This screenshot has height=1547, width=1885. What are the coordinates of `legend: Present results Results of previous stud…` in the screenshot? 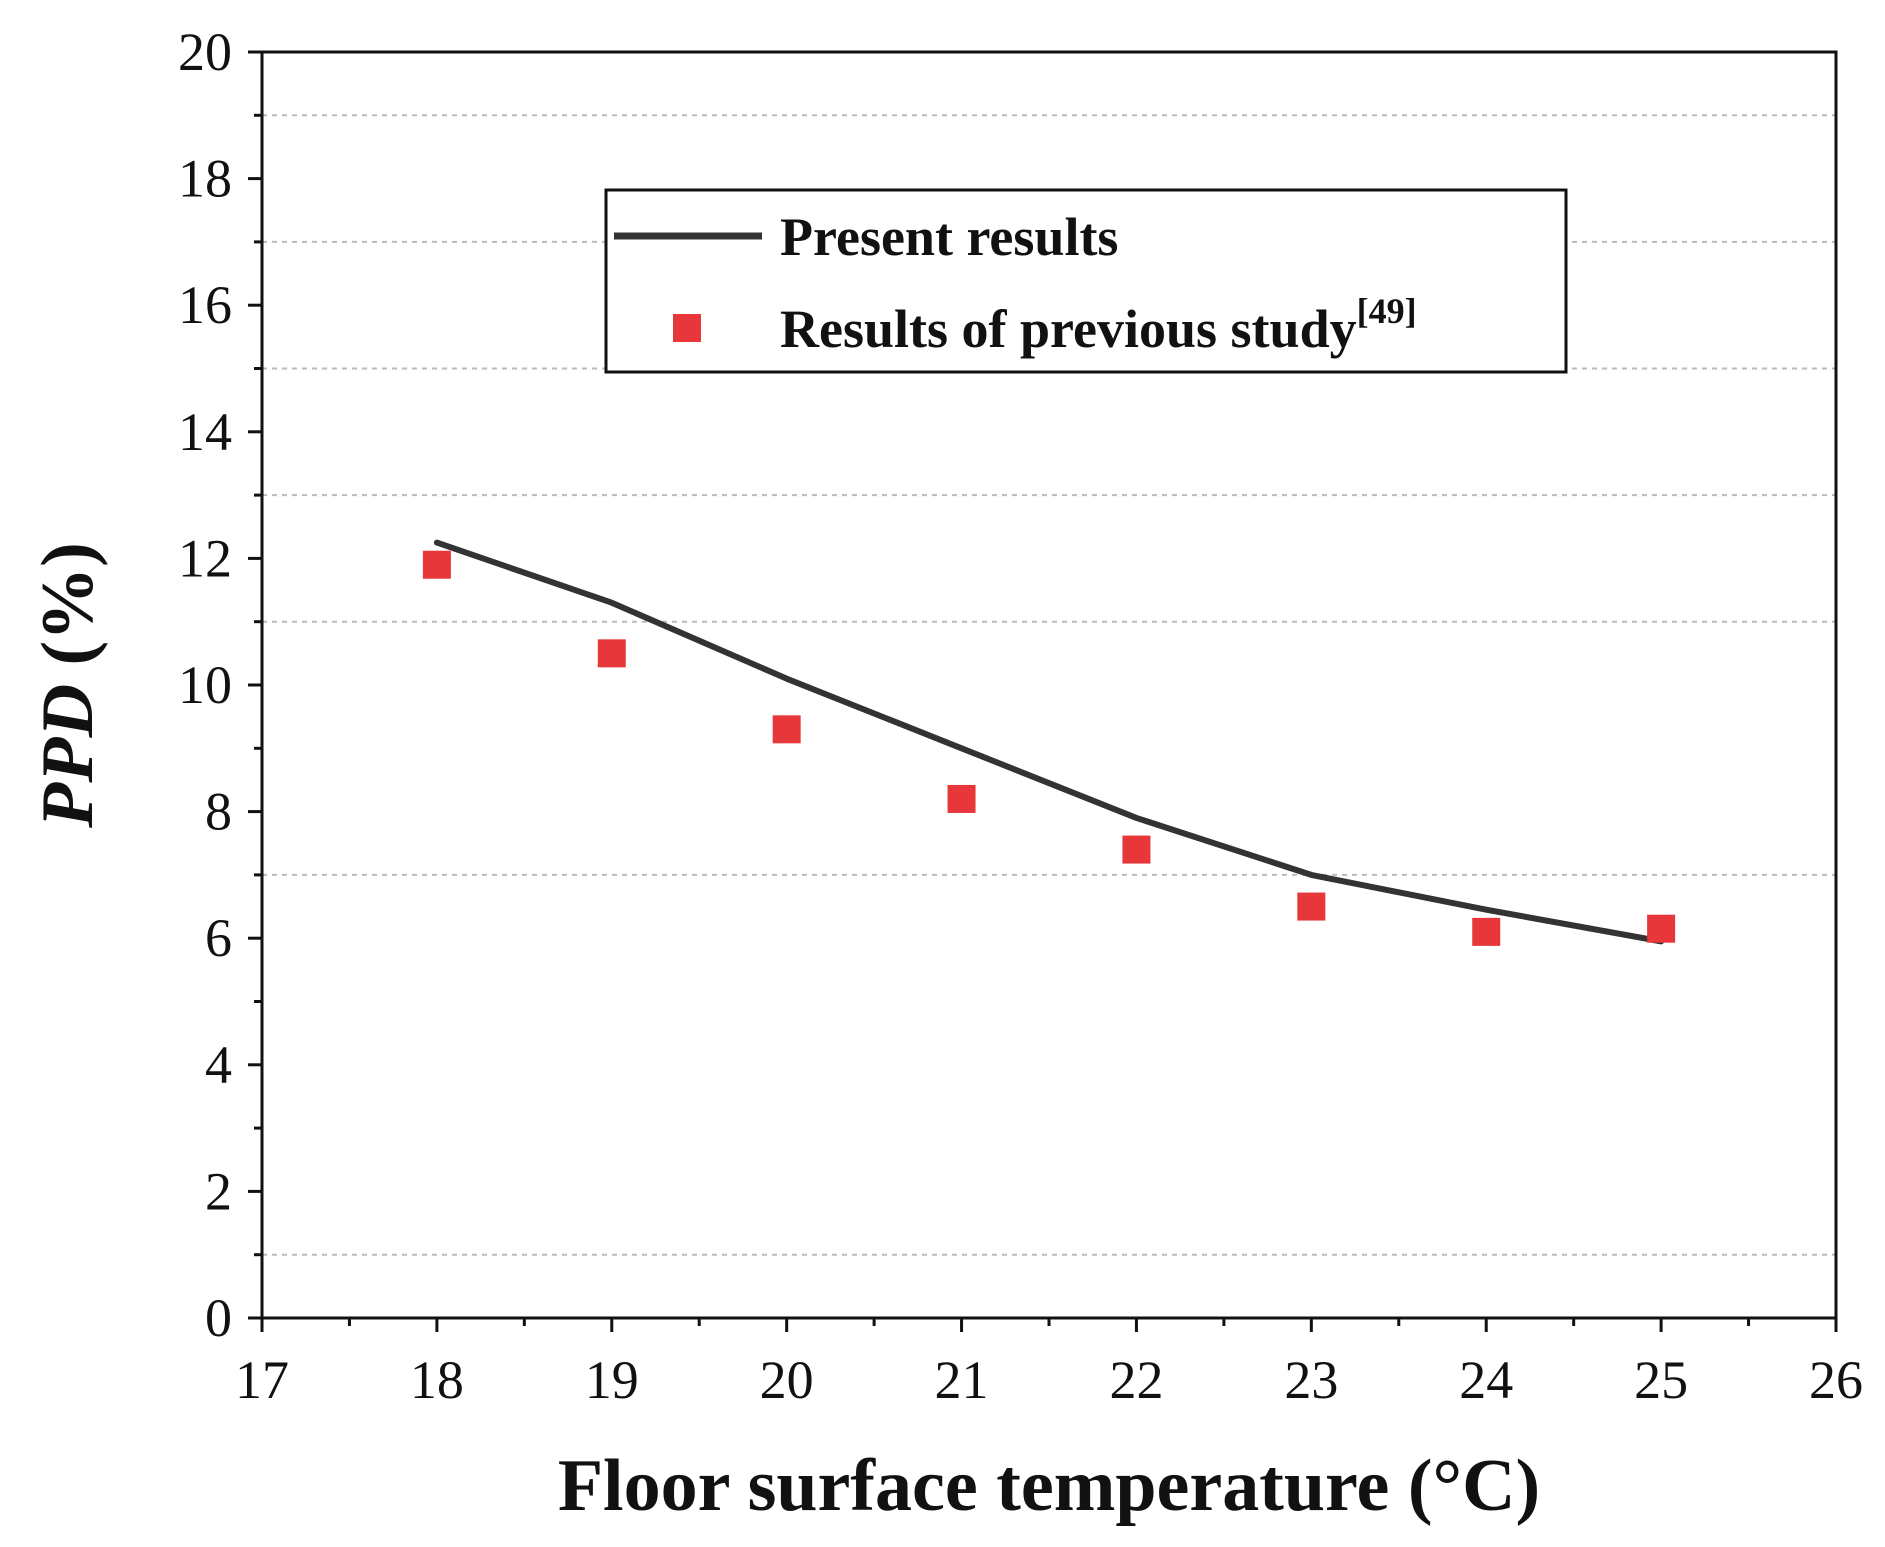 It's located at (1086, 281).